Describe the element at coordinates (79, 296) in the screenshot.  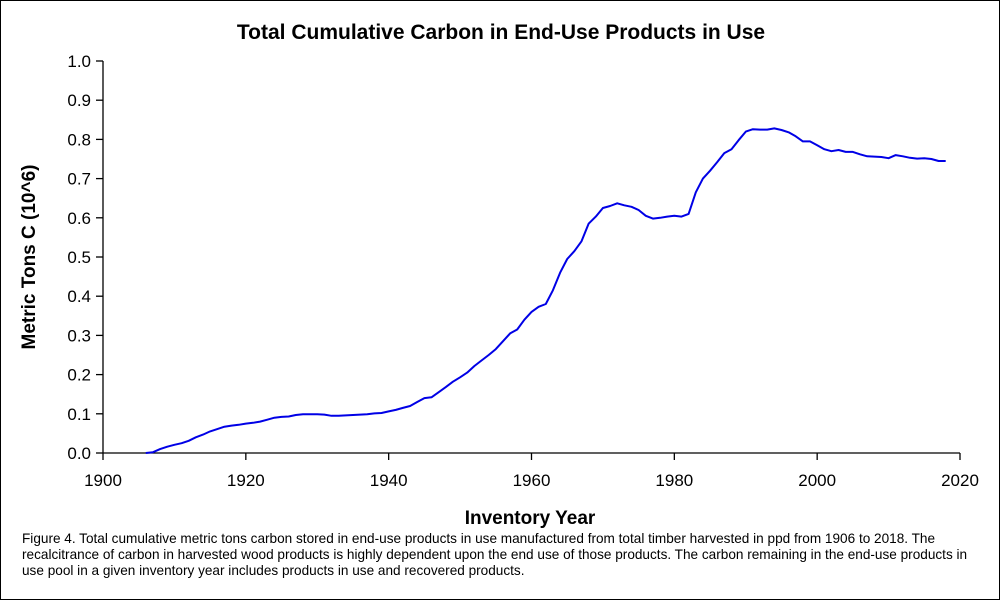
I see `y-tick-label: 0.4` at that location.